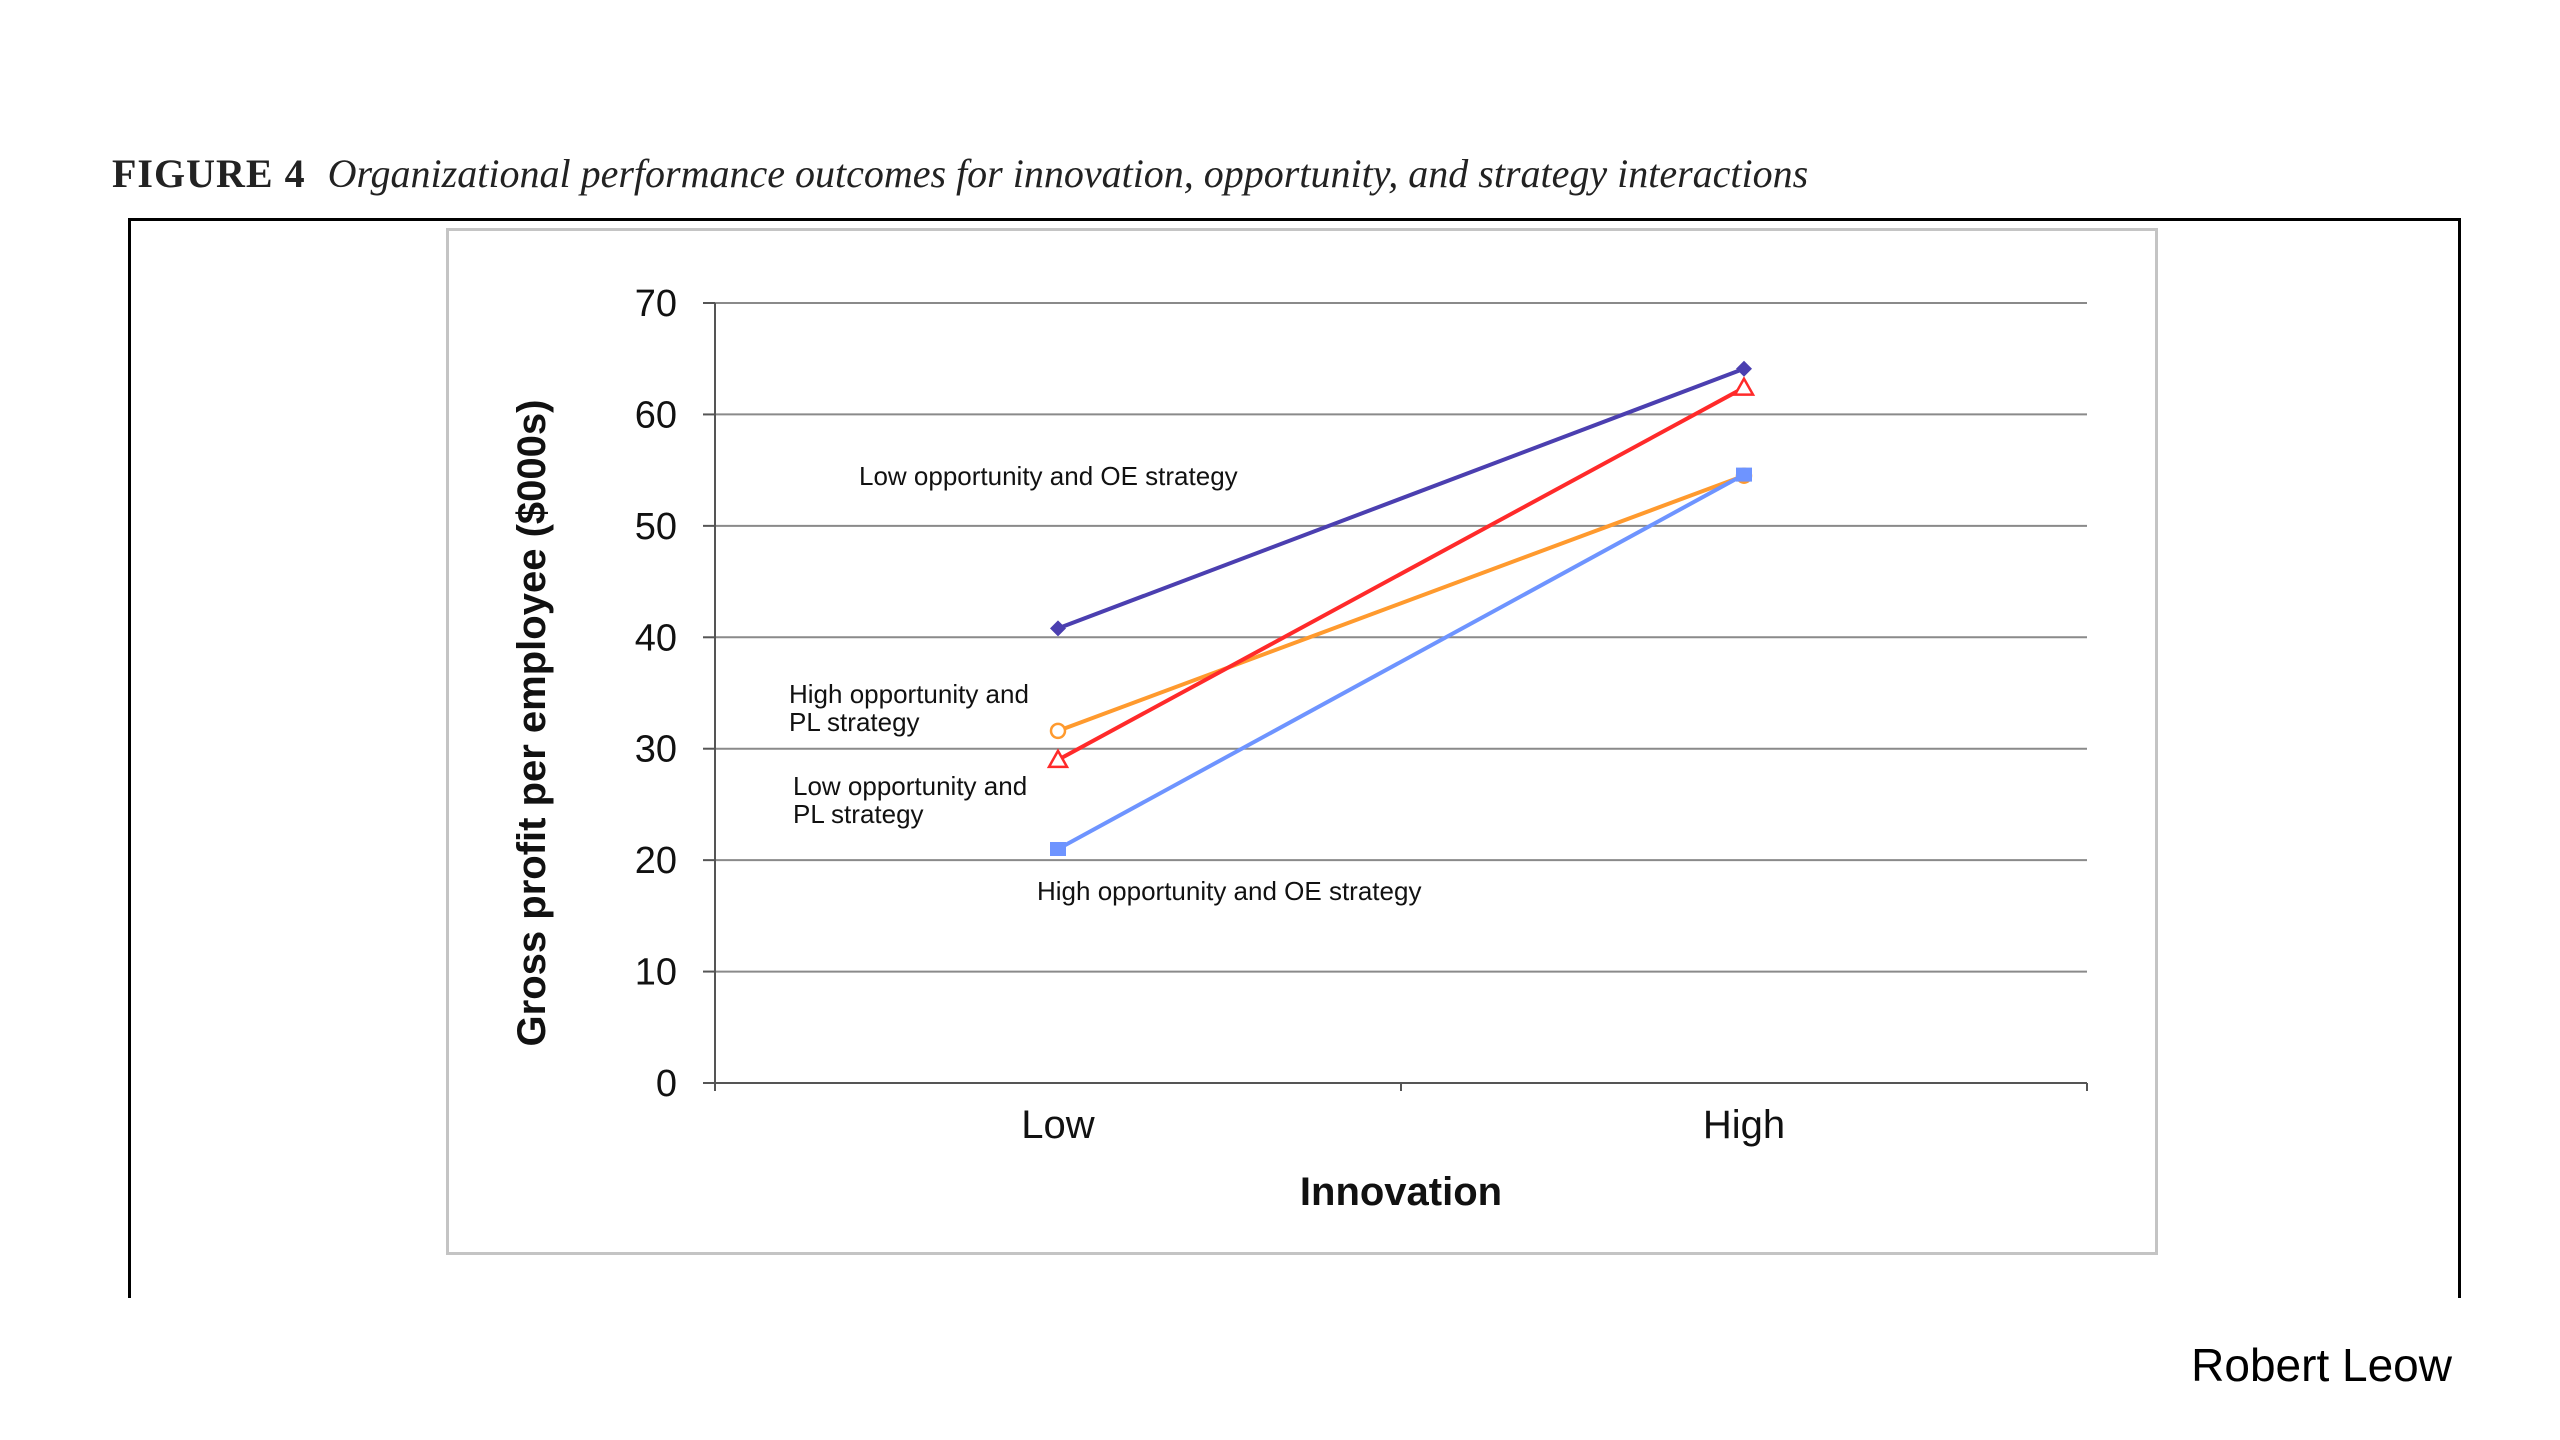 The height and width of the screenshot is (1440, 2560). I want to click on y-tick-label: 40, so click(656, 638).